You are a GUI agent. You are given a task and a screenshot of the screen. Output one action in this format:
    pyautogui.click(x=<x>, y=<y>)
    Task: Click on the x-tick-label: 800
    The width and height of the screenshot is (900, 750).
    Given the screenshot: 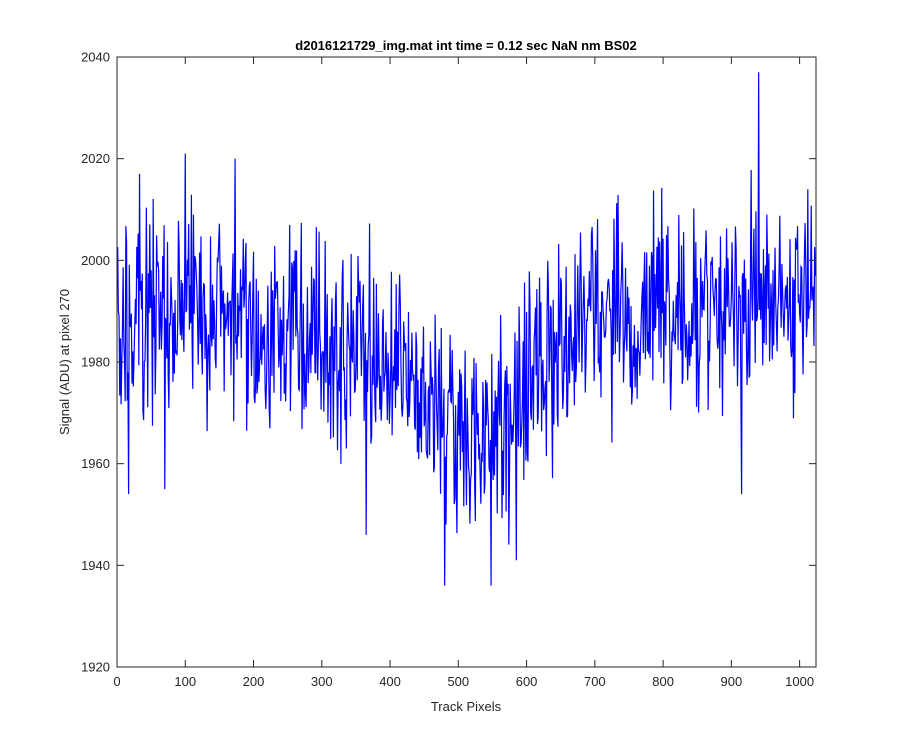 What is the action you would take?
    pyautogui.click(x=663, y=681)
    